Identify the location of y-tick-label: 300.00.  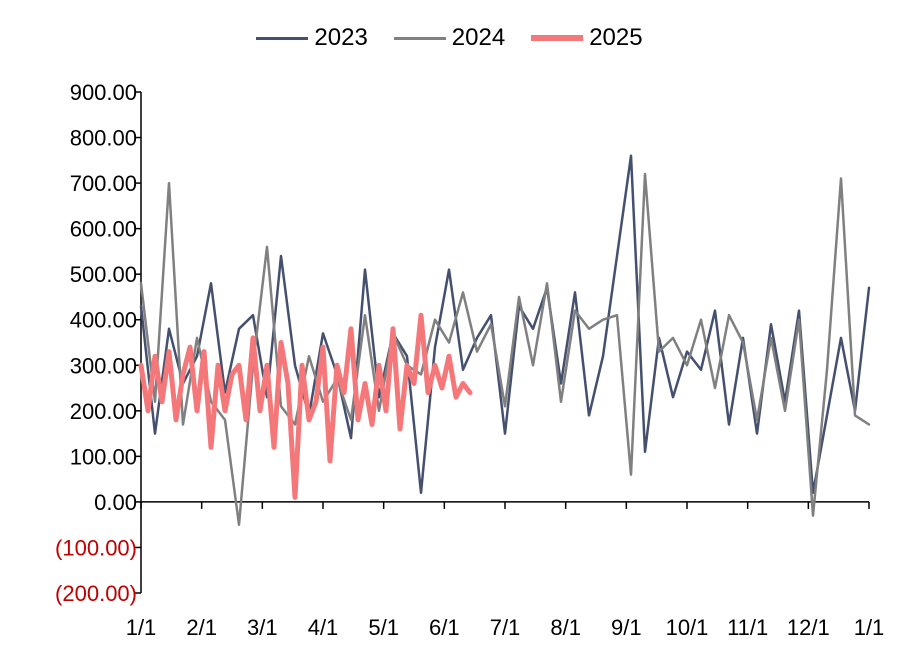
(103, 365).